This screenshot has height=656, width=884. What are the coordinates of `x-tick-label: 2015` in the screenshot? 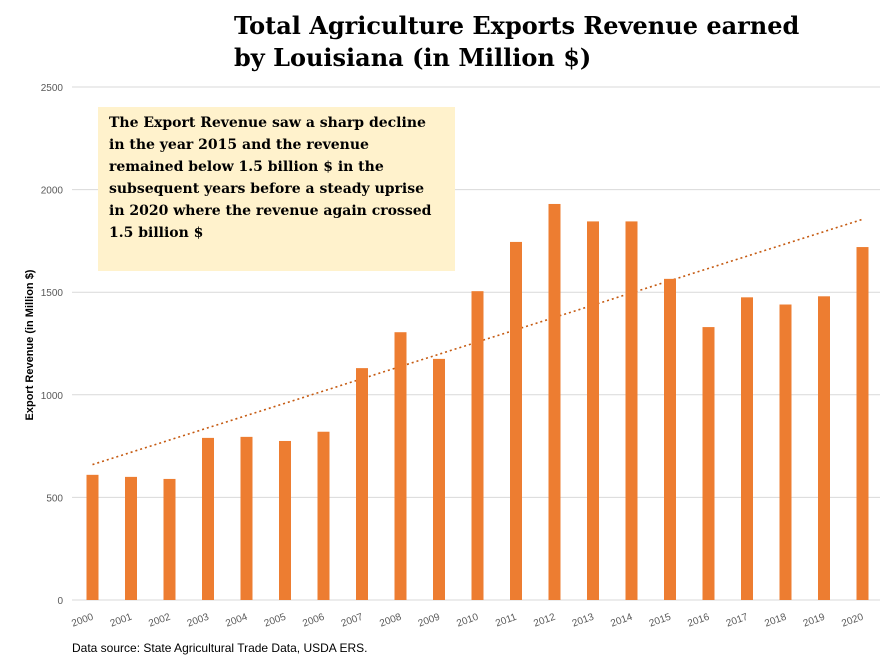 It's located at (660, 621).